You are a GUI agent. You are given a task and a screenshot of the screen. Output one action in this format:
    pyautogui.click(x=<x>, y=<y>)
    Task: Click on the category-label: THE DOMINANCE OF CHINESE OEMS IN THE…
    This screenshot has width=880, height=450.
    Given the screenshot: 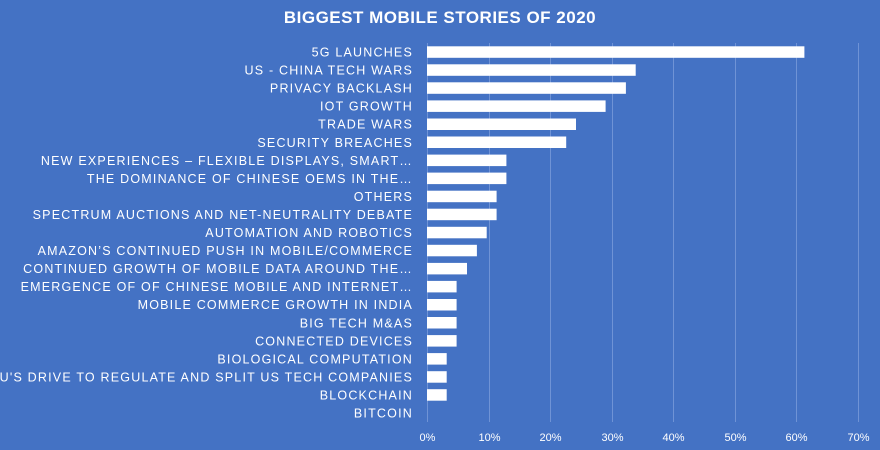 What is the action you would take?
    pyautogui.click(x=250, y=179)
    